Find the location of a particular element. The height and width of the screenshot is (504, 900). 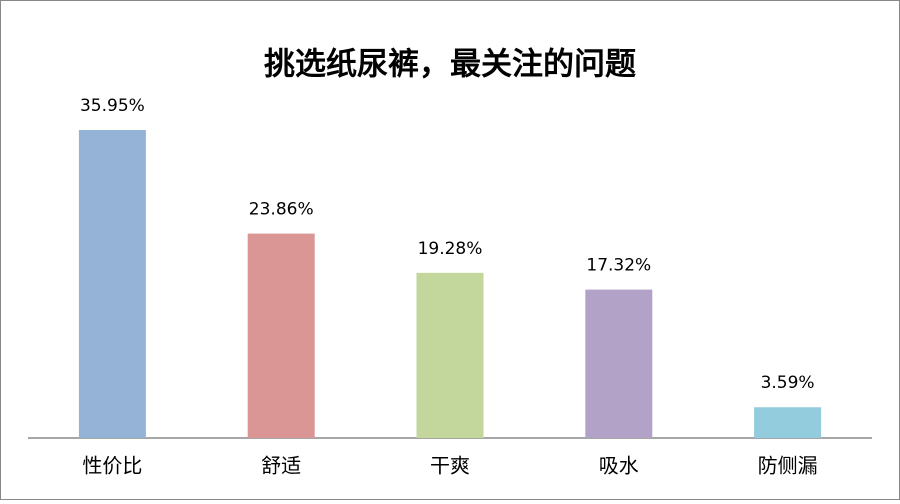

data-label: 3.59% is located at coordinates (788, 383).